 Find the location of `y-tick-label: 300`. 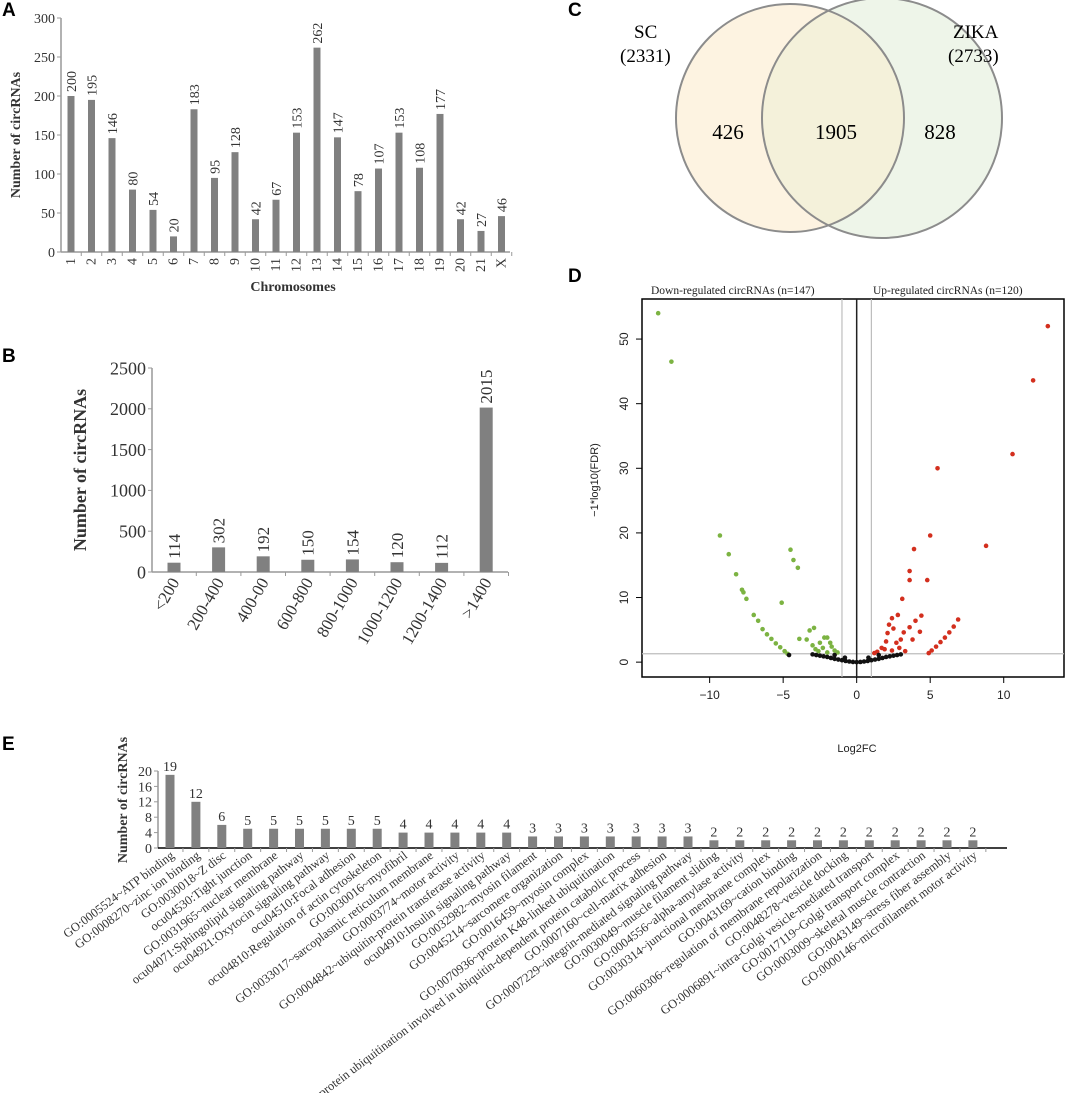

y-tick-label: 300 is located at coordinates (44, 19).